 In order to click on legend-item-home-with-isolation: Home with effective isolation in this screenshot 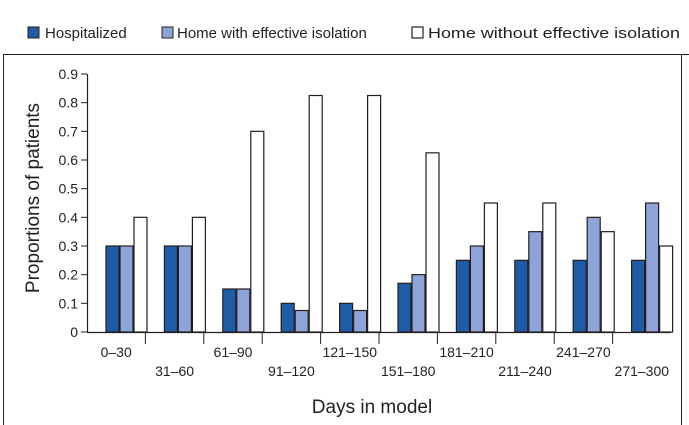, I will do `click(264, 33)`.